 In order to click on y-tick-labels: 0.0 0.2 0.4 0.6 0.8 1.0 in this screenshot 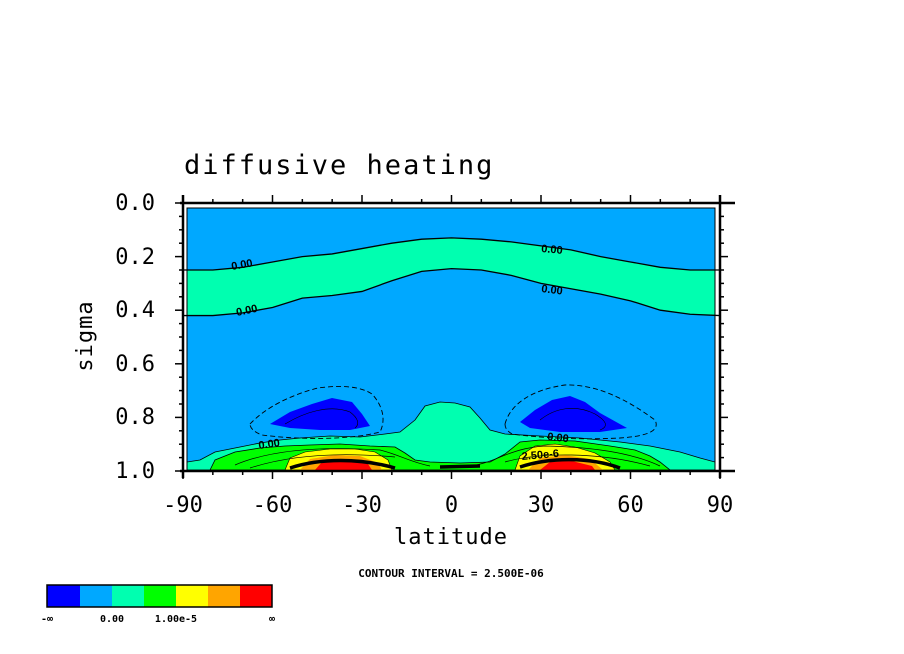, I will do `click(135, 337)`.